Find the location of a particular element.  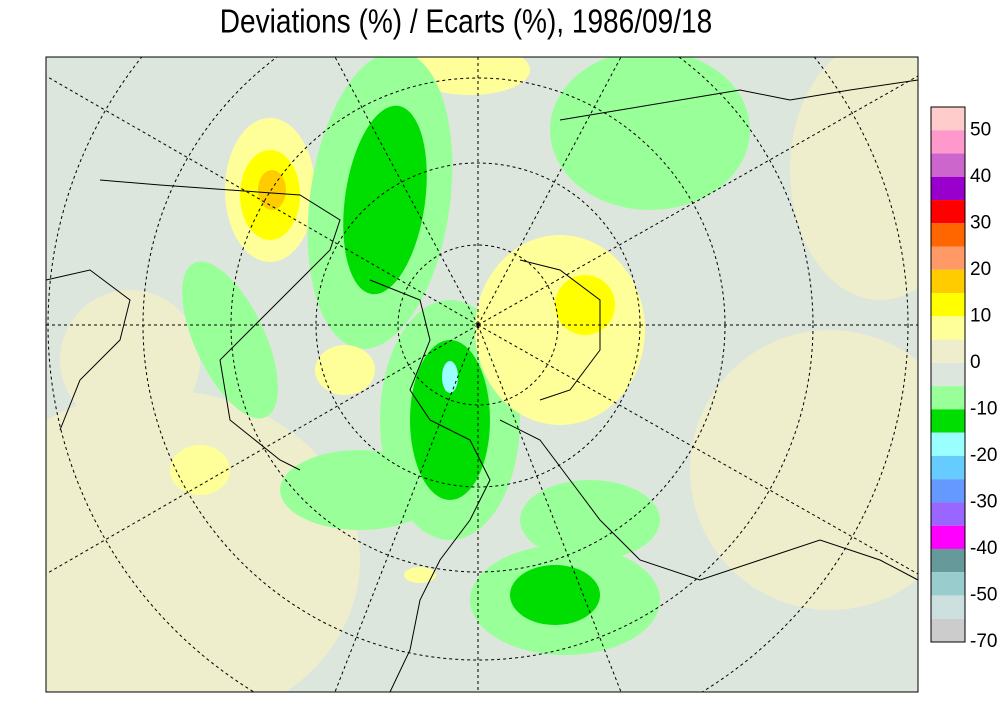

legend-label: 0 is located at coordinates (975, 362).